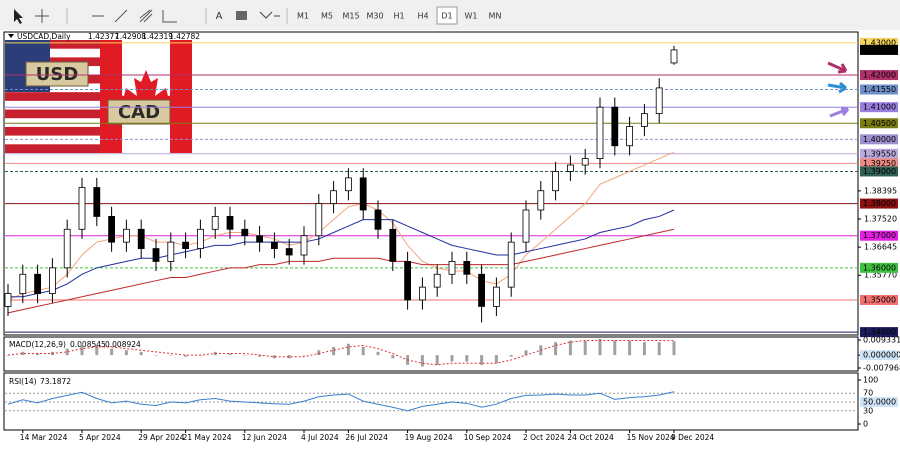 This screenshot has width=900, height=450. I want to click on base-currency: USD, so click(57, 74).